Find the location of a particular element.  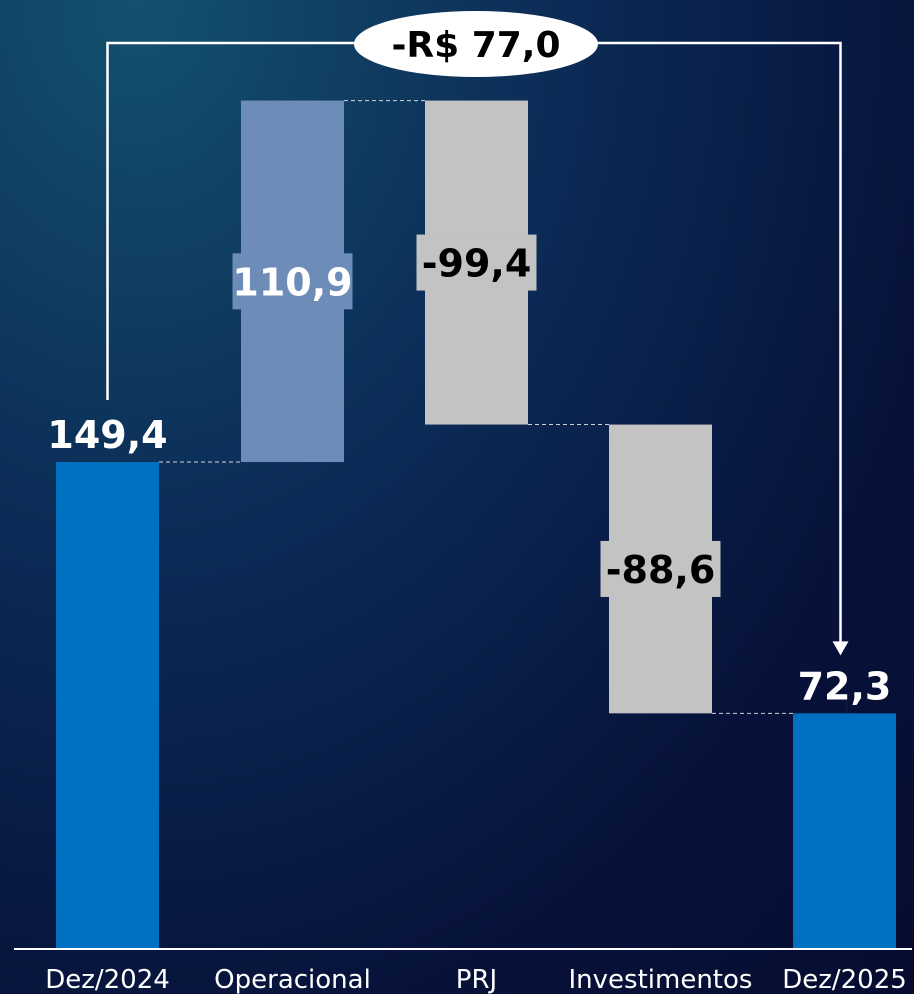

bar-dez-2025 is located at coordinates (844, 831).